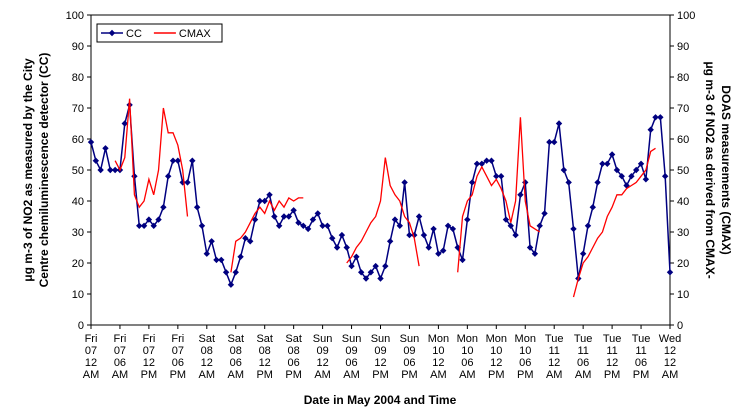  I want to click on x-tick-label: Tue 11 06 PM, so click(641, 357).